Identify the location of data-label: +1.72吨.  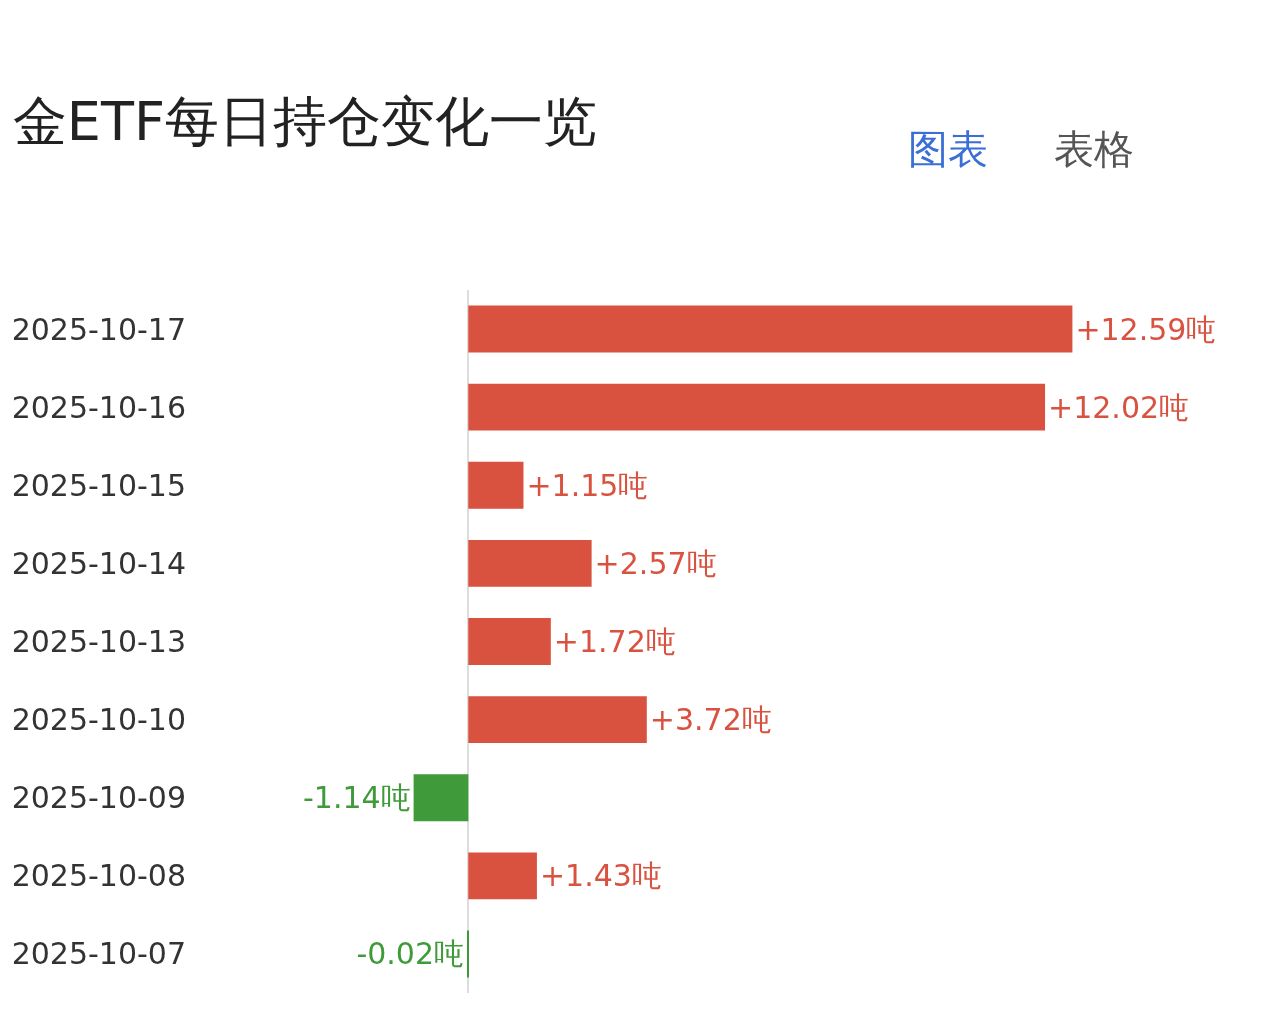
(614, 641).